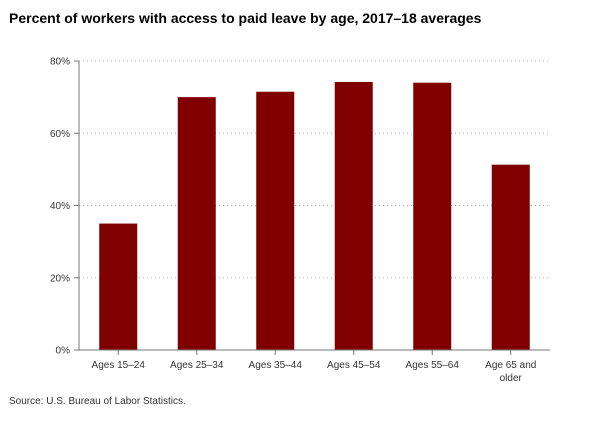 This screenshot has height=430, width=600. What do you see at coordinates (511, 378) in the screenshot?
I see `x-tick-label-line: older` at bounding box center [511, 378].